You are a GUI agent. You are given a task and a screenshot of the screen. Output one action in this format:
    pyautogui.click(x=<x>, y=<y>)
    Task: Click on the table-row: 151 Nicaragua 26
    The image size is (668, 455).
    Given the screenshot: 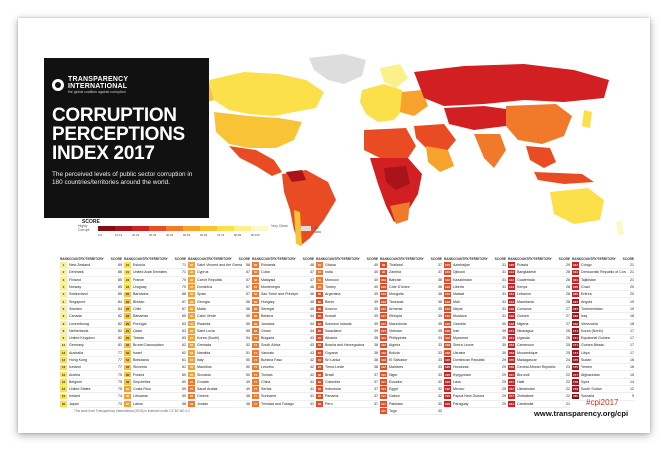 What is the action you would take?
    pyautogui.click(x=539, y=331)
    